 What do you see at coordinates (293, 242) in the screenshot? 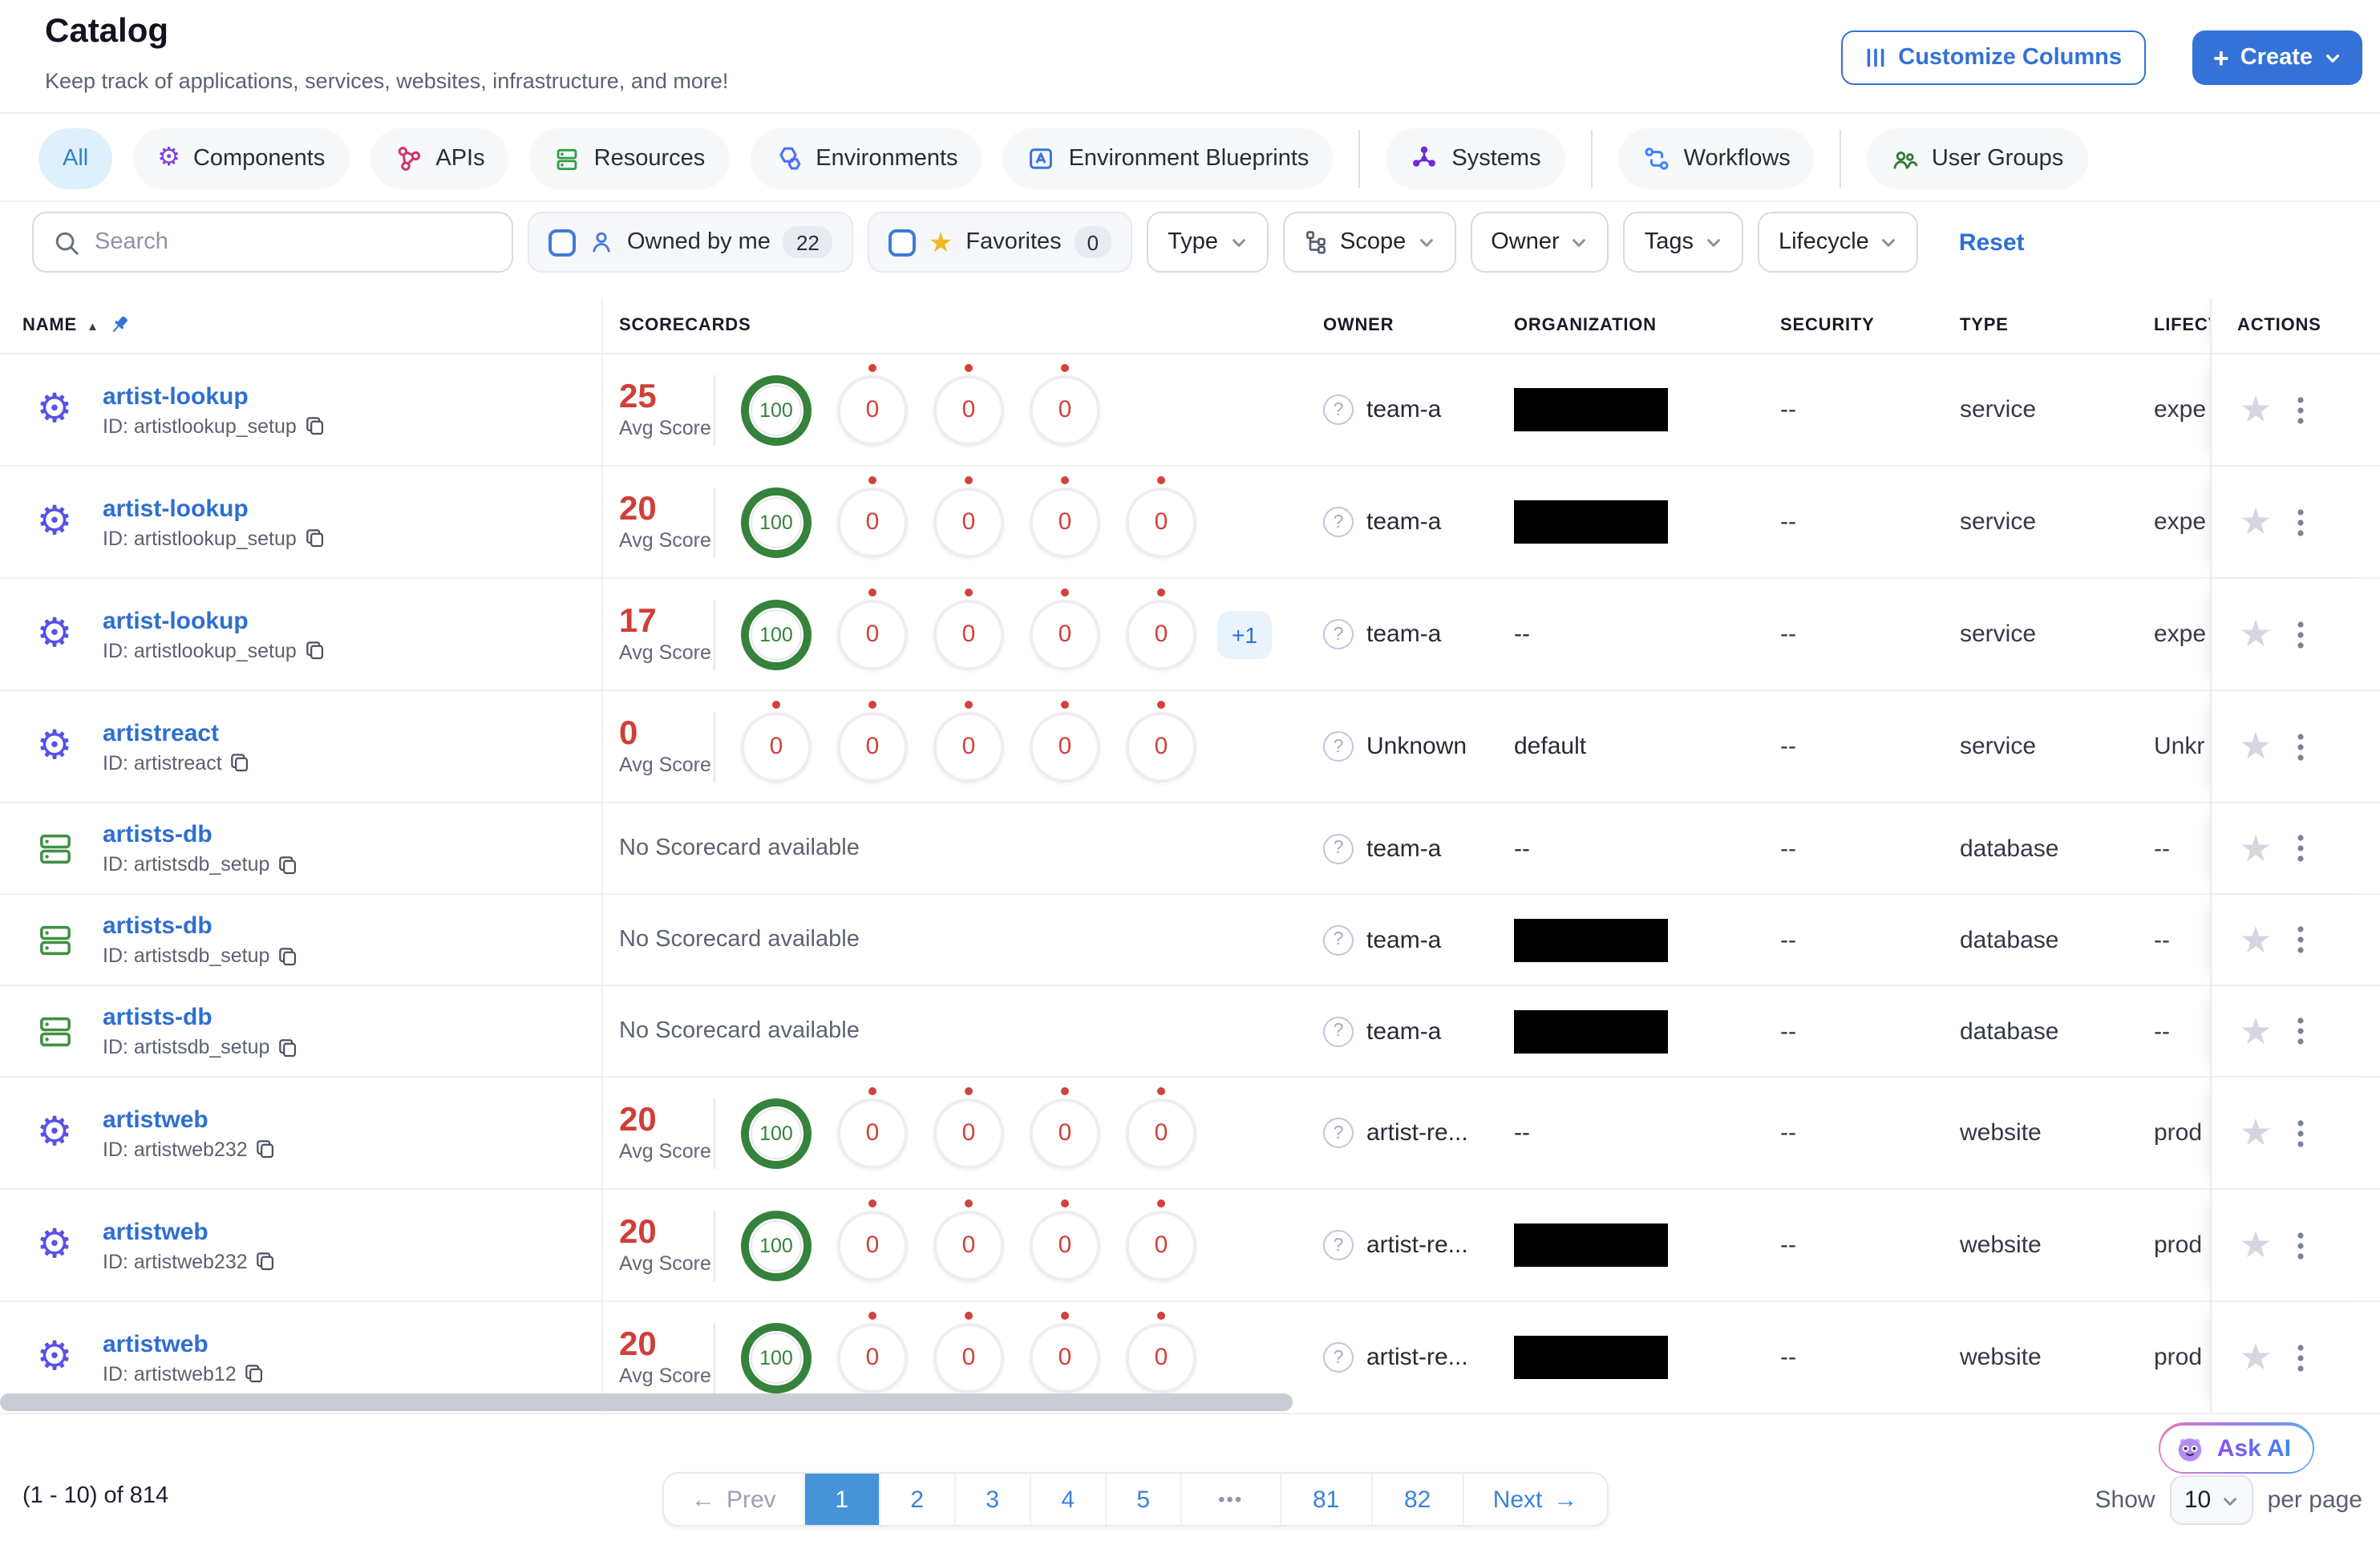
I see `search-input` at bounding box center [293, 242].